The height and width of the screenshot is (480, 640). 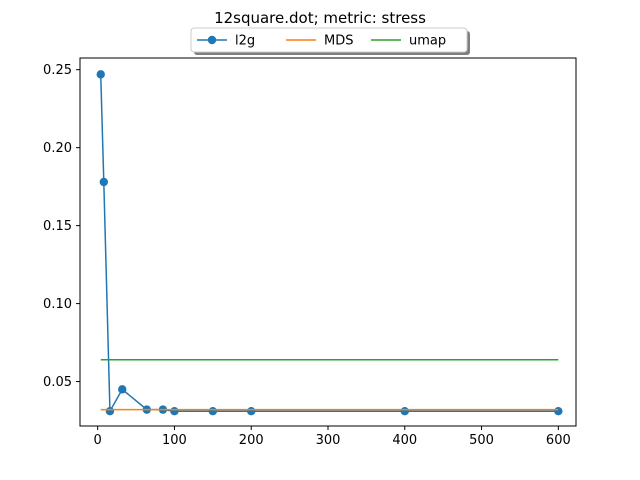 I want to click on legend: l2g MDS umap, so click(x=330, y=41).